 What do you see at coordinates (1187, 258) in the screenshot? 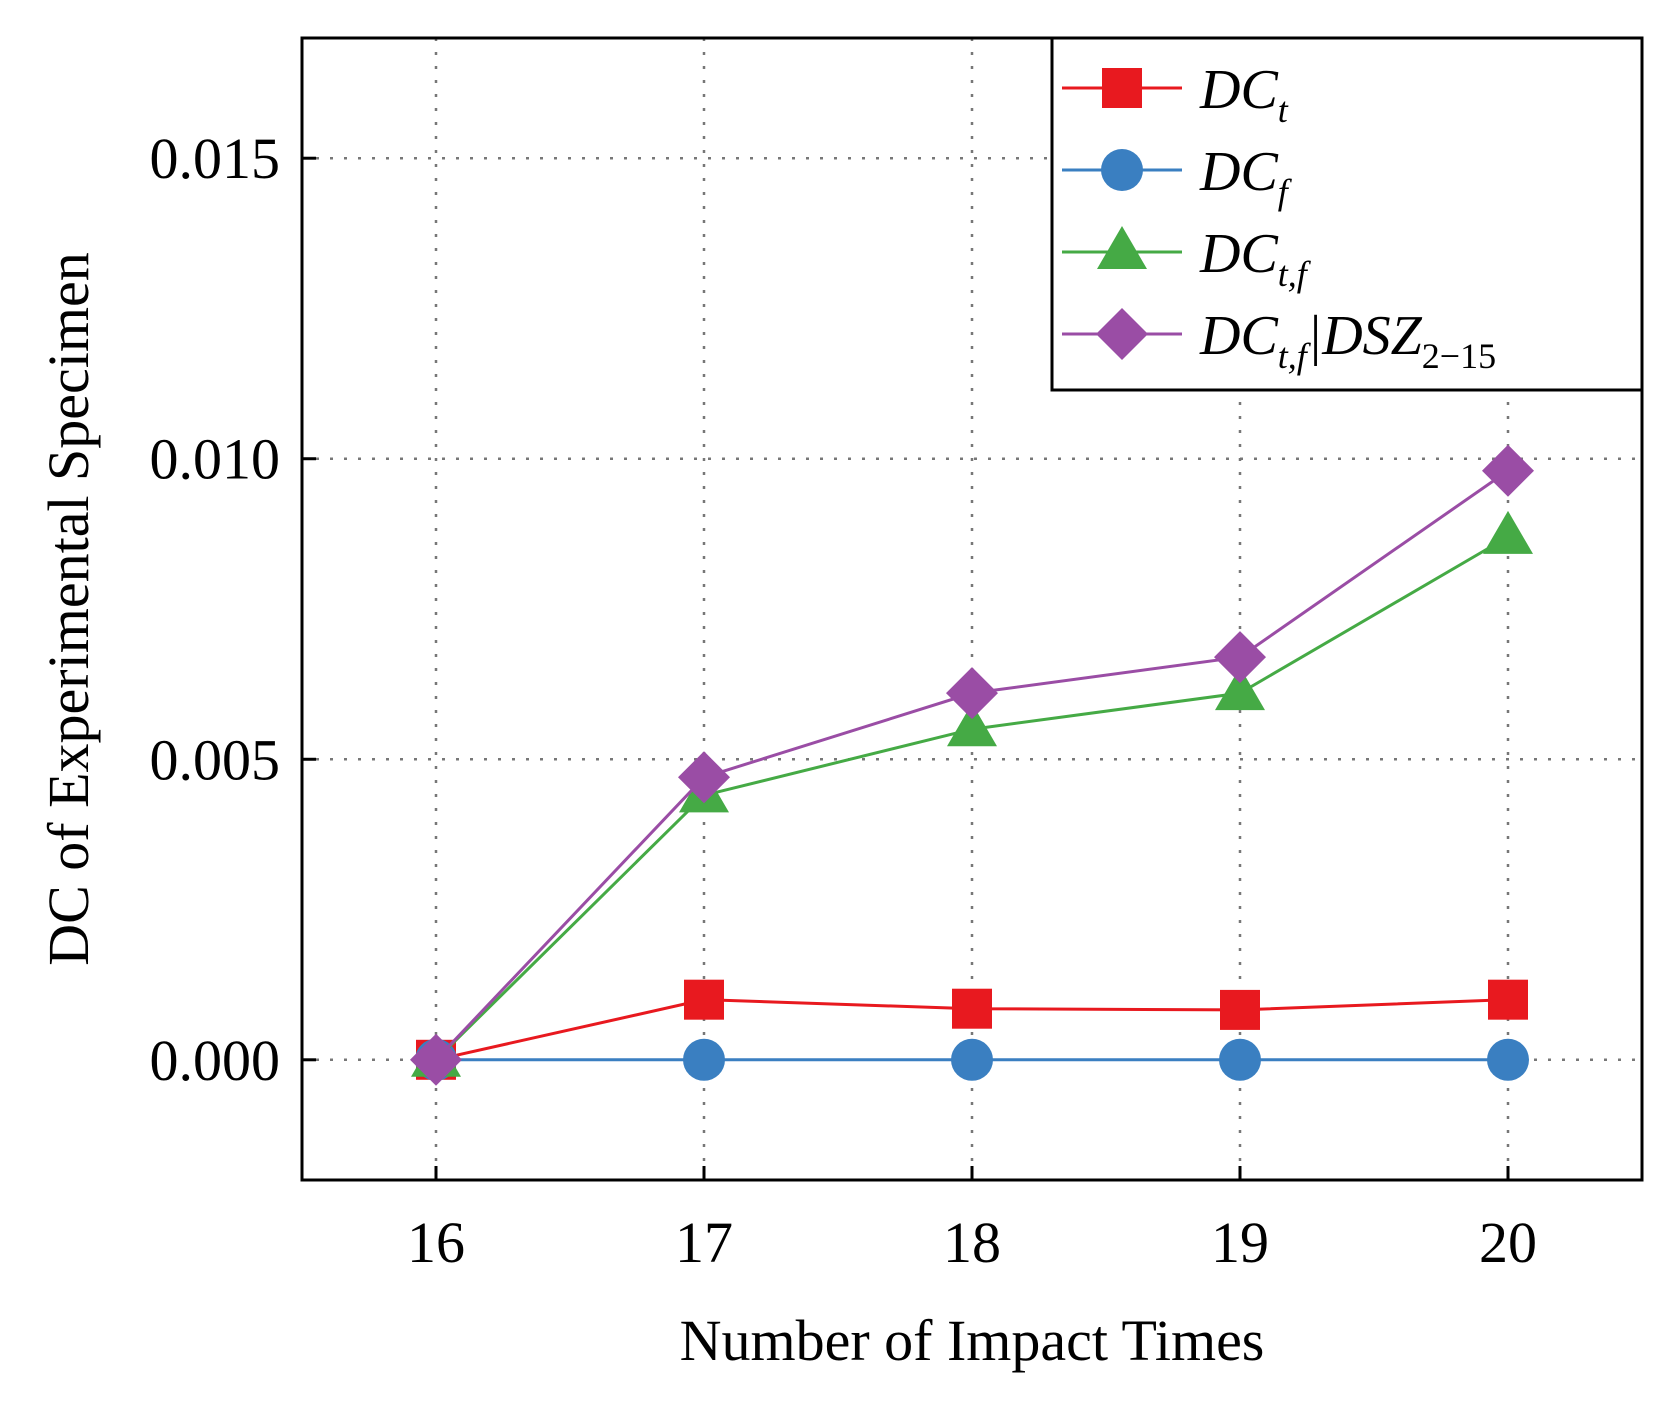
I see `legend-item-3: DCt,f` at bounding box center [1187, 258].